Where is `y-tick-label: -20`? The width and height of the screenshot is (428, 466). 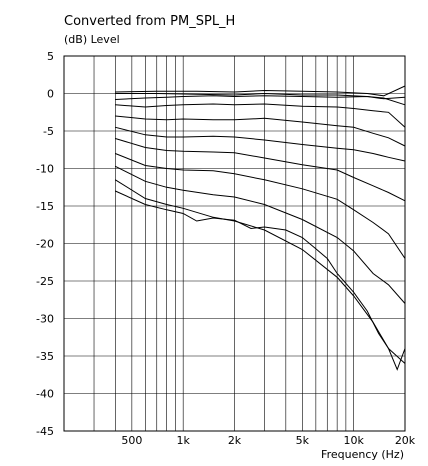
y-tick-label: -20 is located at coordinates (45, 244).